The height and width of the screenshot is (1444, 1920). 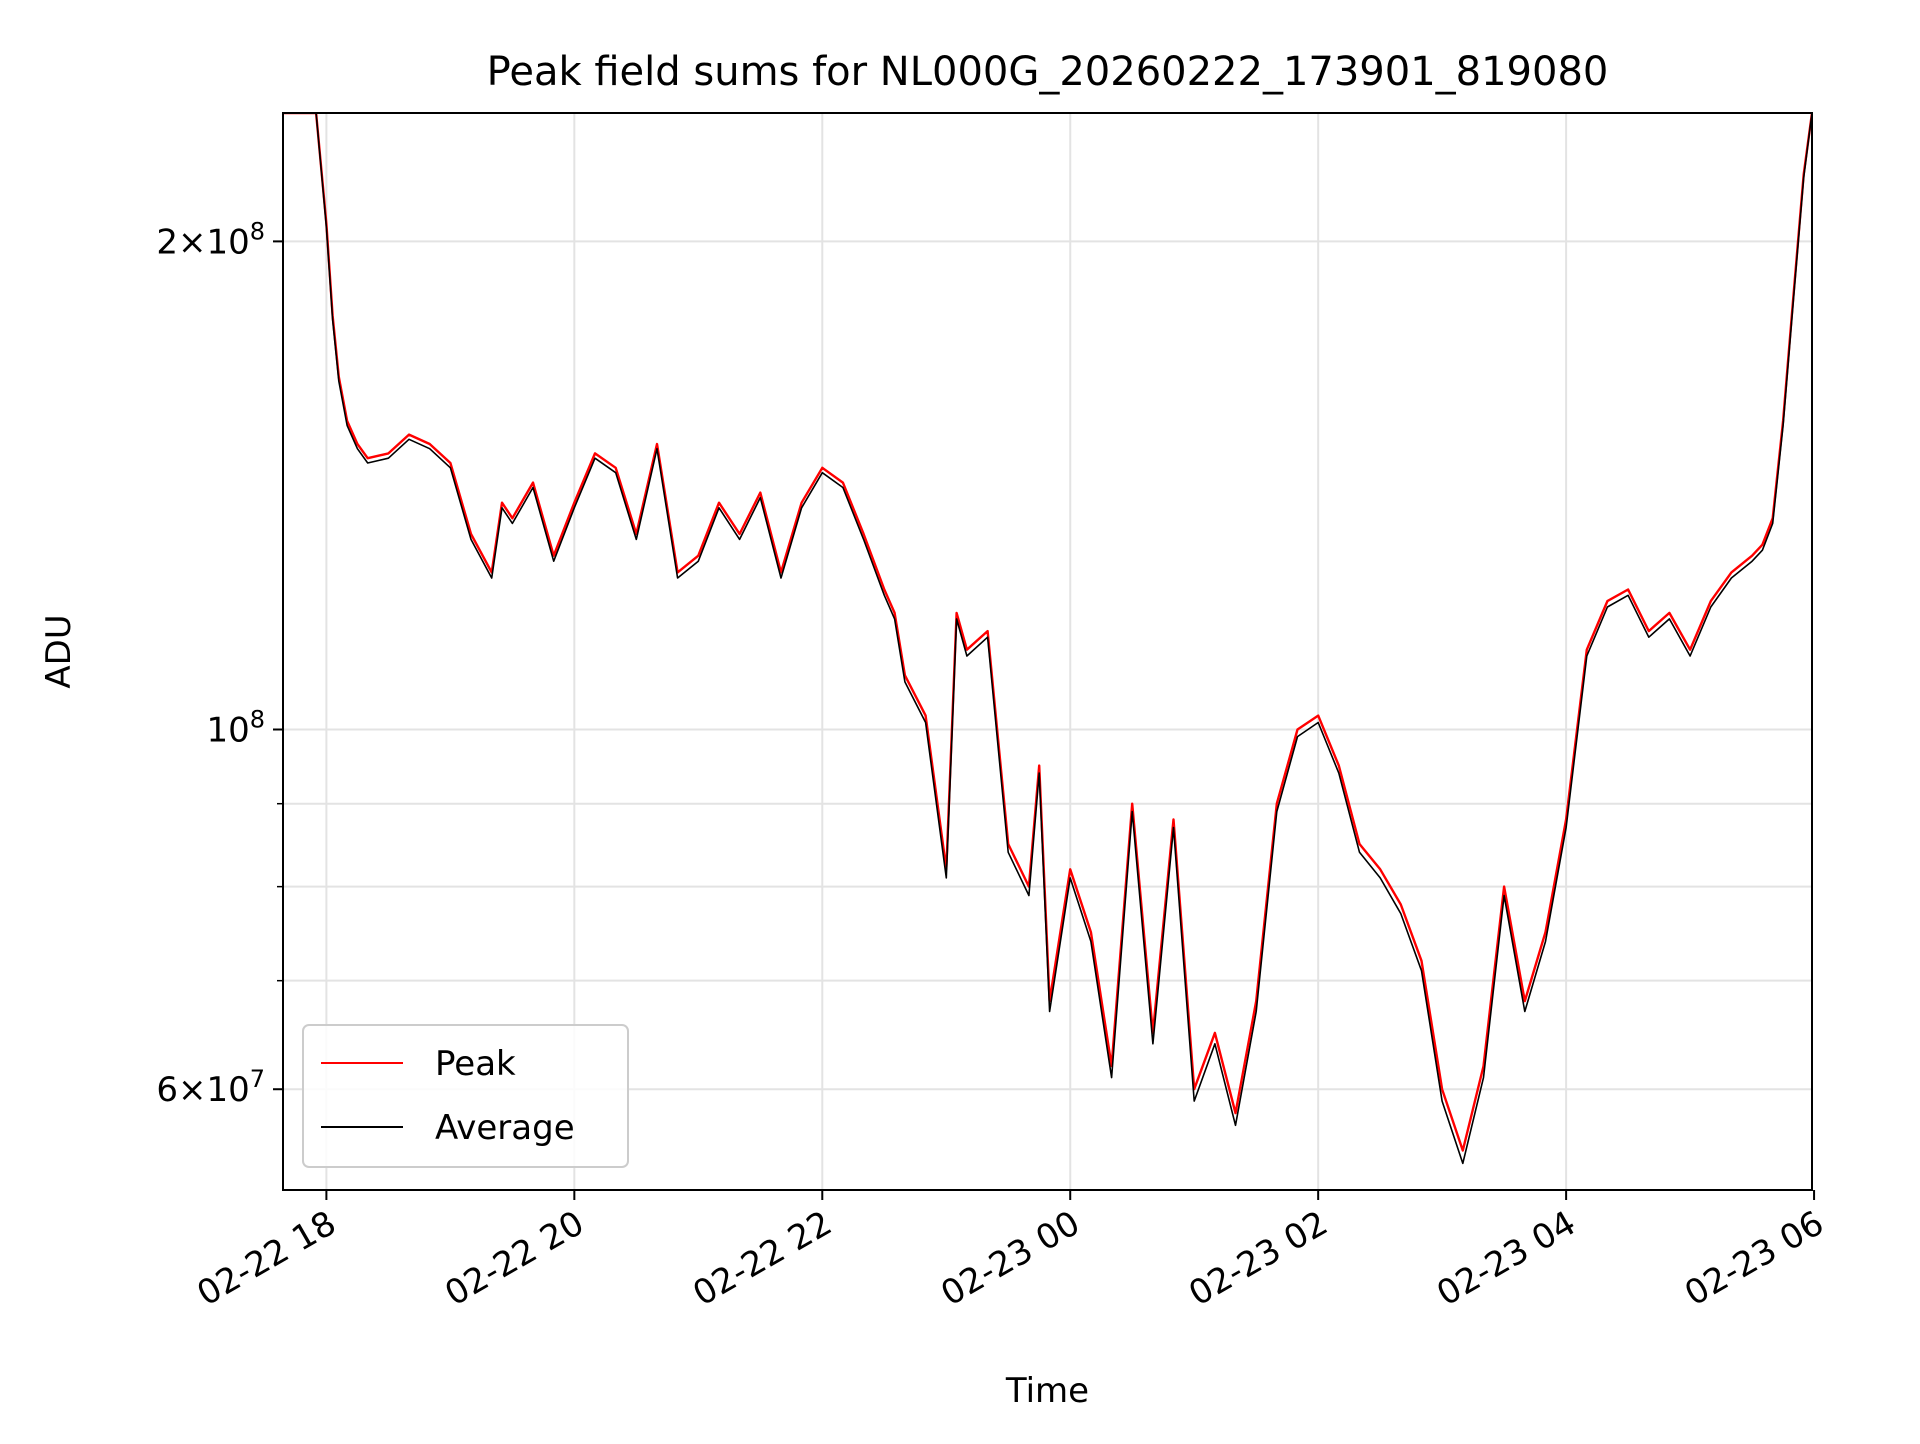 I want to click on y-tick-label: 108, so click(x=235, y=728).